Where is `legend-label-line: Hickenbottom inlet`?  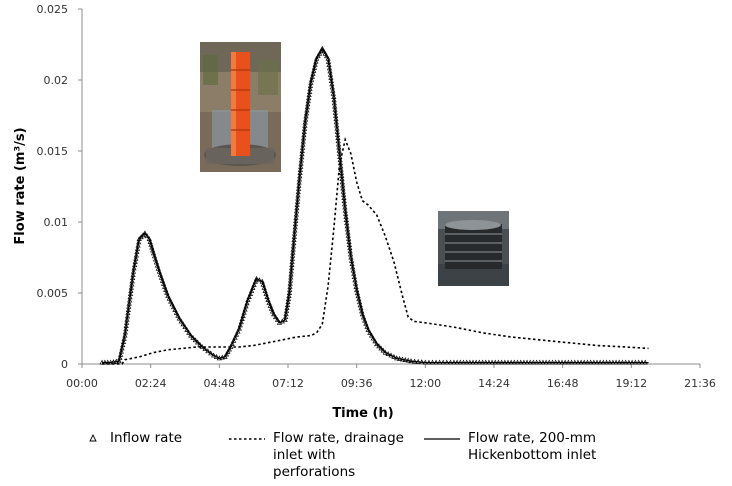
legend-label-line: Hickenbottom inlet is located at coordinates (532, 455).